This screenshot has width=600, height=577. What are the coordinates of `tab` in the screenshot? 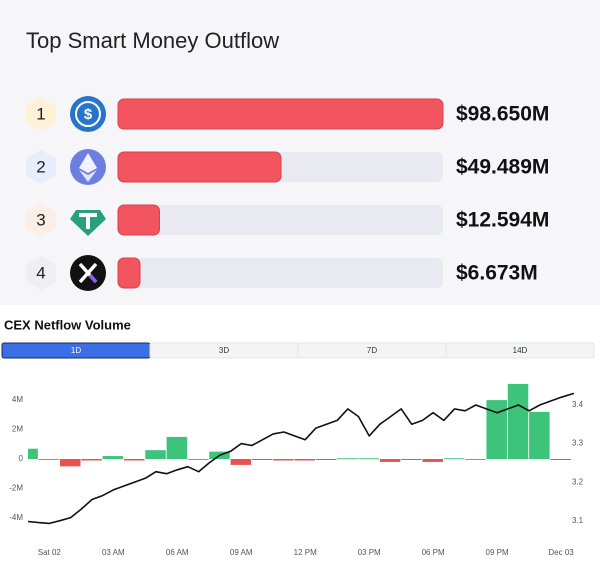 It's located at (520, 350).